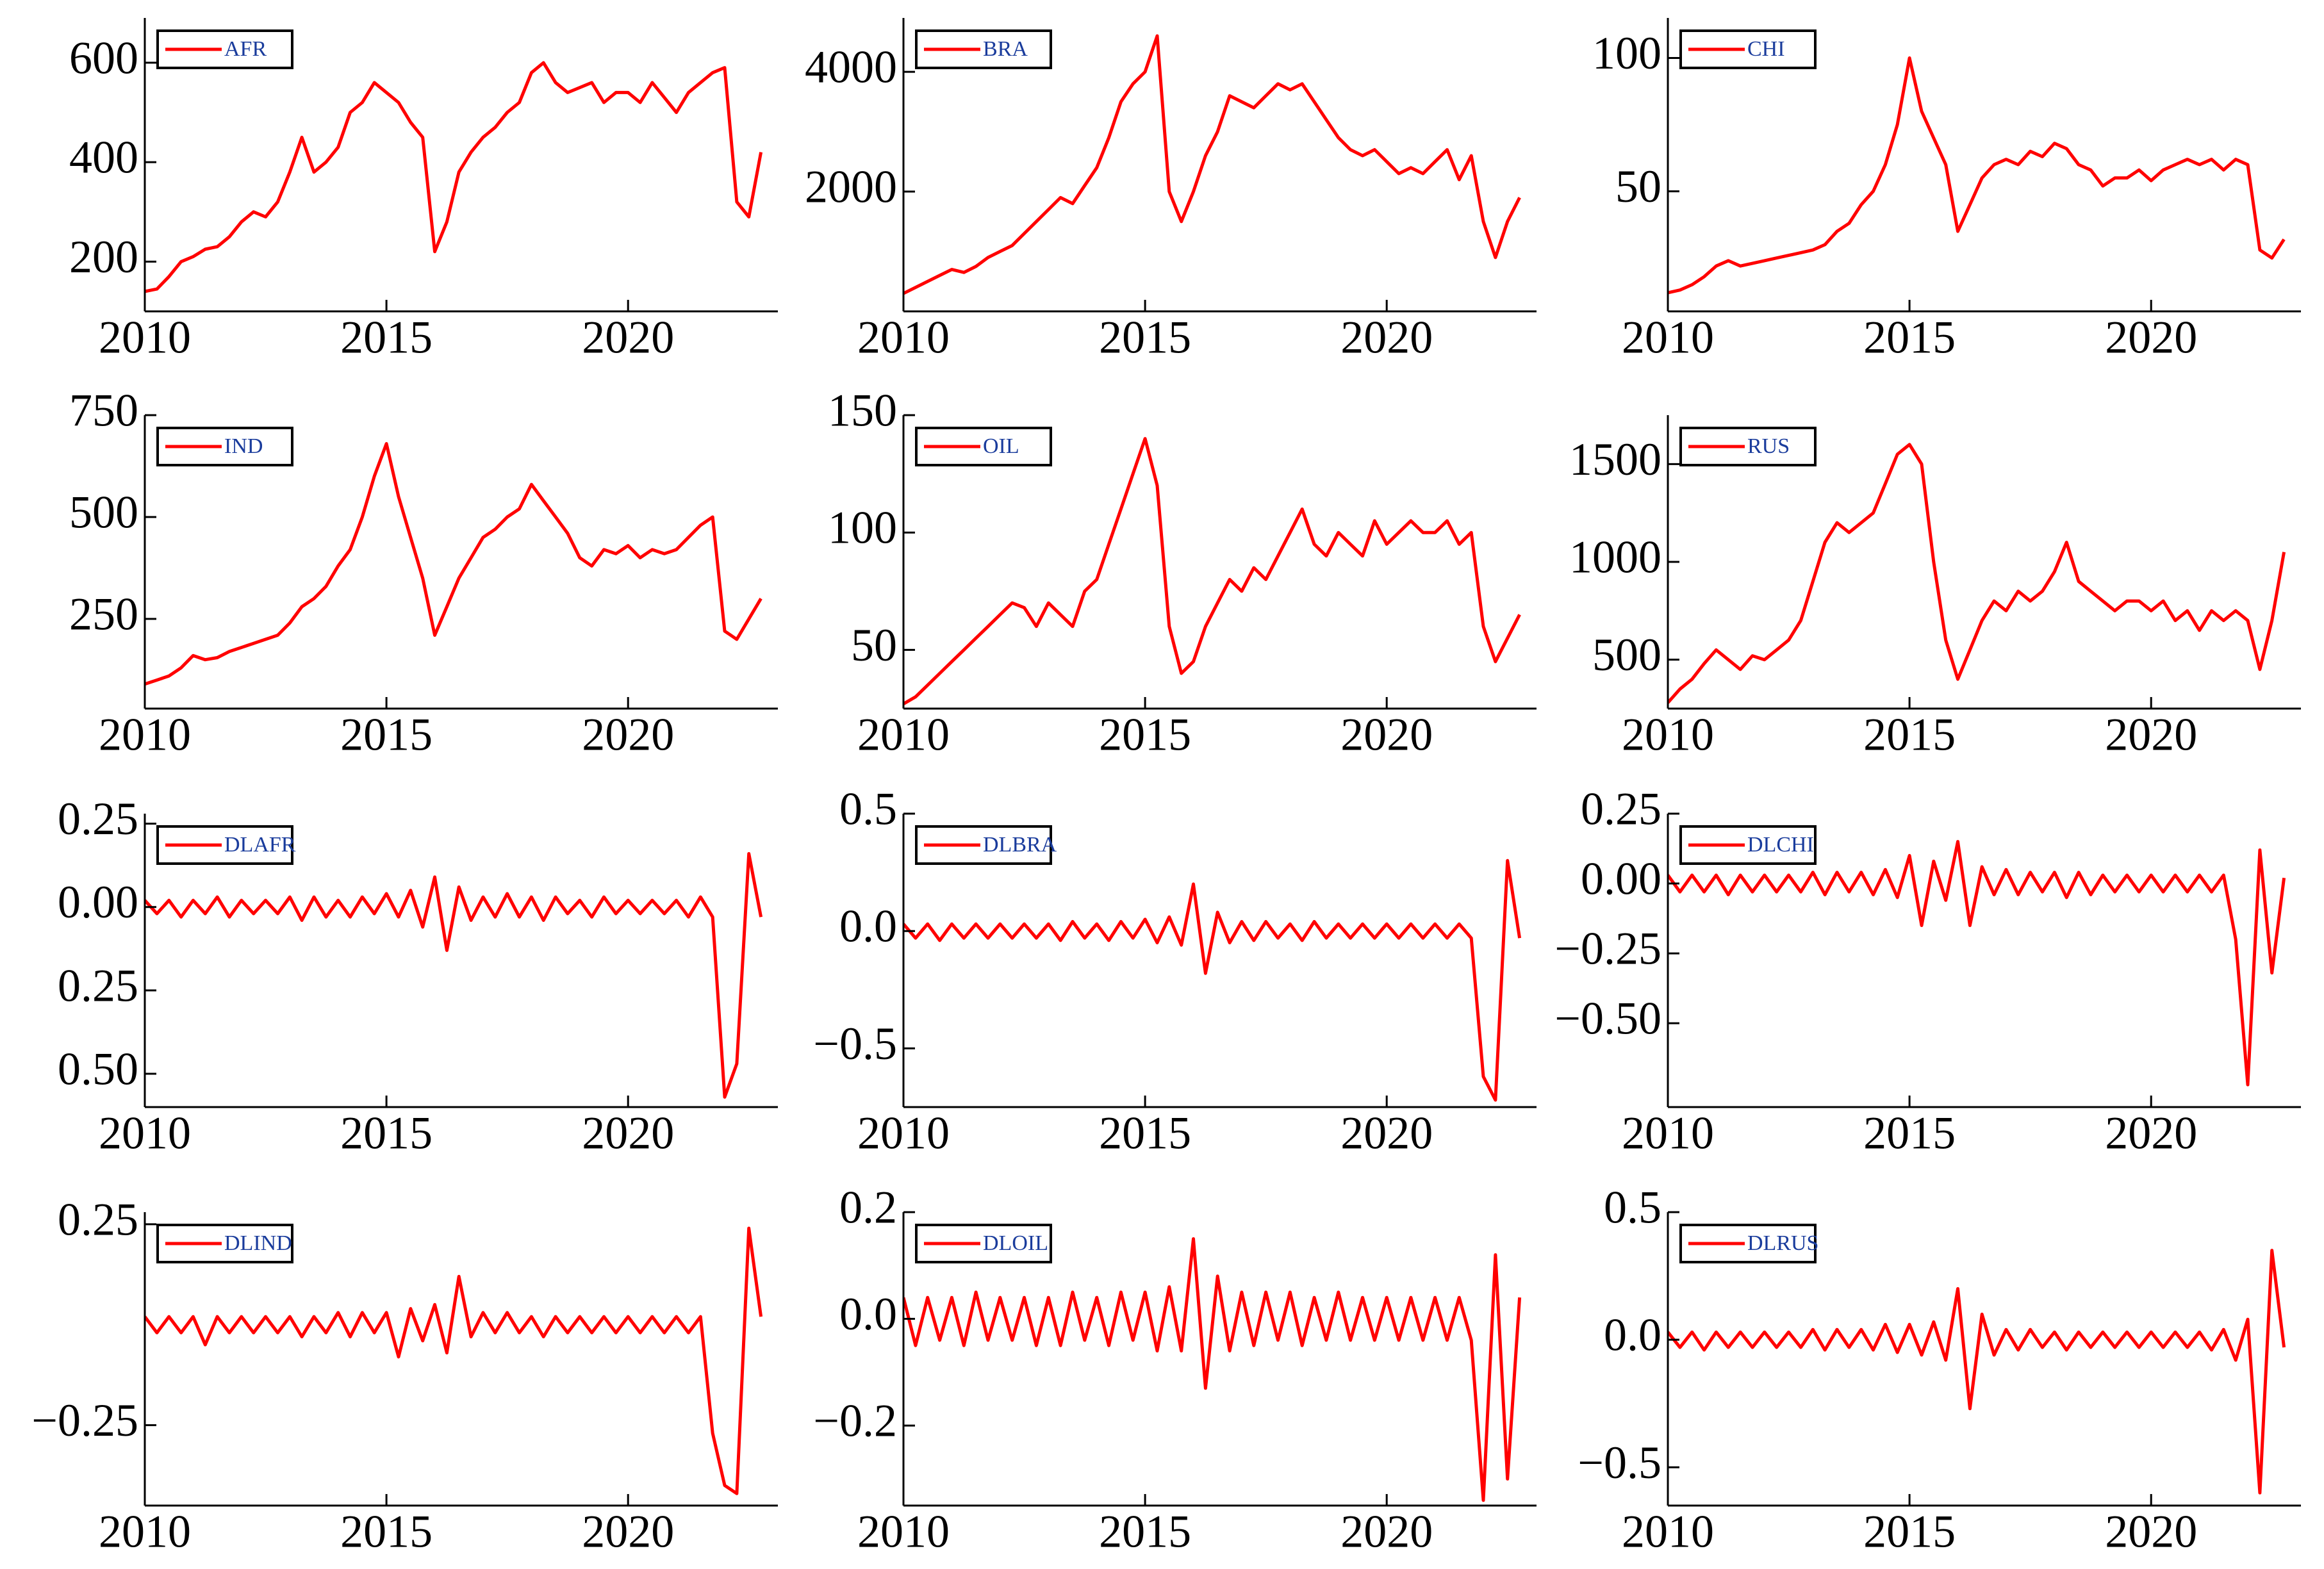 This screenshot has height=1569, width=2324. Describe the element at coordinates (104, 614) in the screenshot. I see `y-tick-label: 250` at that location.